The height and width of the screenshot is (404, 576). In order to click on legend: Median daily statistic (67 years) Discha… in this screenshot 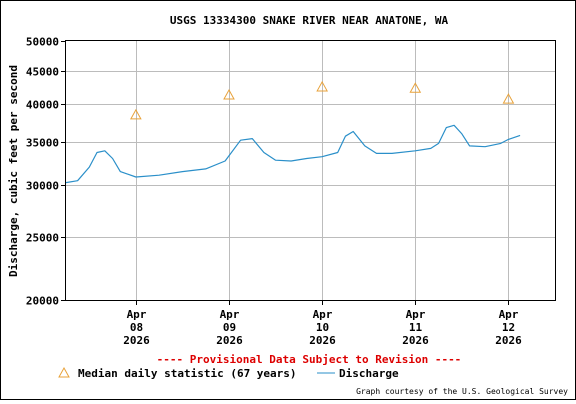, I will do `click(228, 373)`.